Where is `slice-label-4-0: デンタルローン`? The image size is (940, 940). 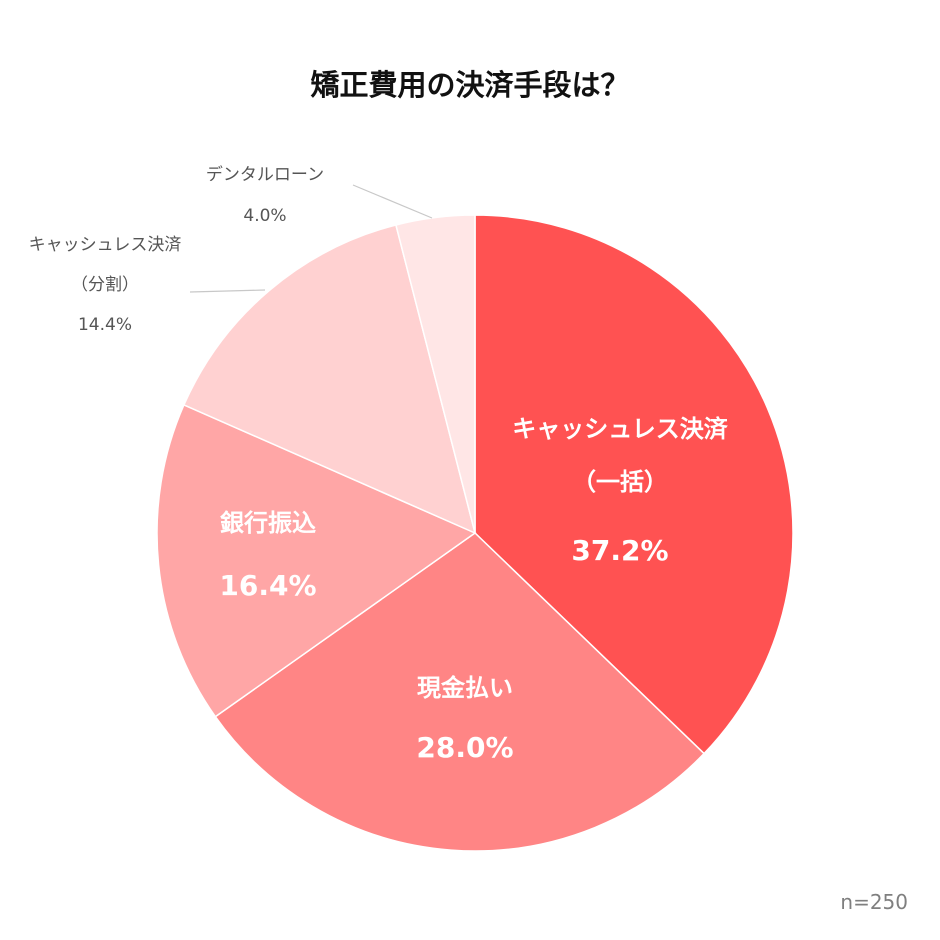 slice-label-4-0: デンタルローン is located at coordinates (265, 174).